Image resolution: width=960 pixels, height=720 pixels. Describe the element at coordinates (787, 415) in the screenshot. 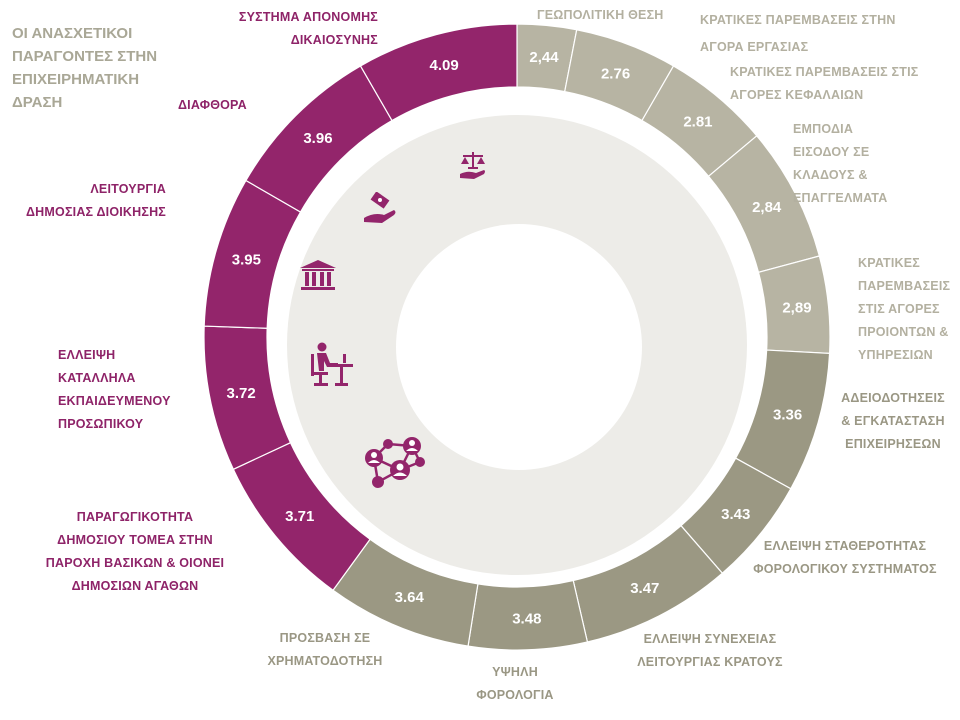

I see `slice-value: 3.36` at that location.